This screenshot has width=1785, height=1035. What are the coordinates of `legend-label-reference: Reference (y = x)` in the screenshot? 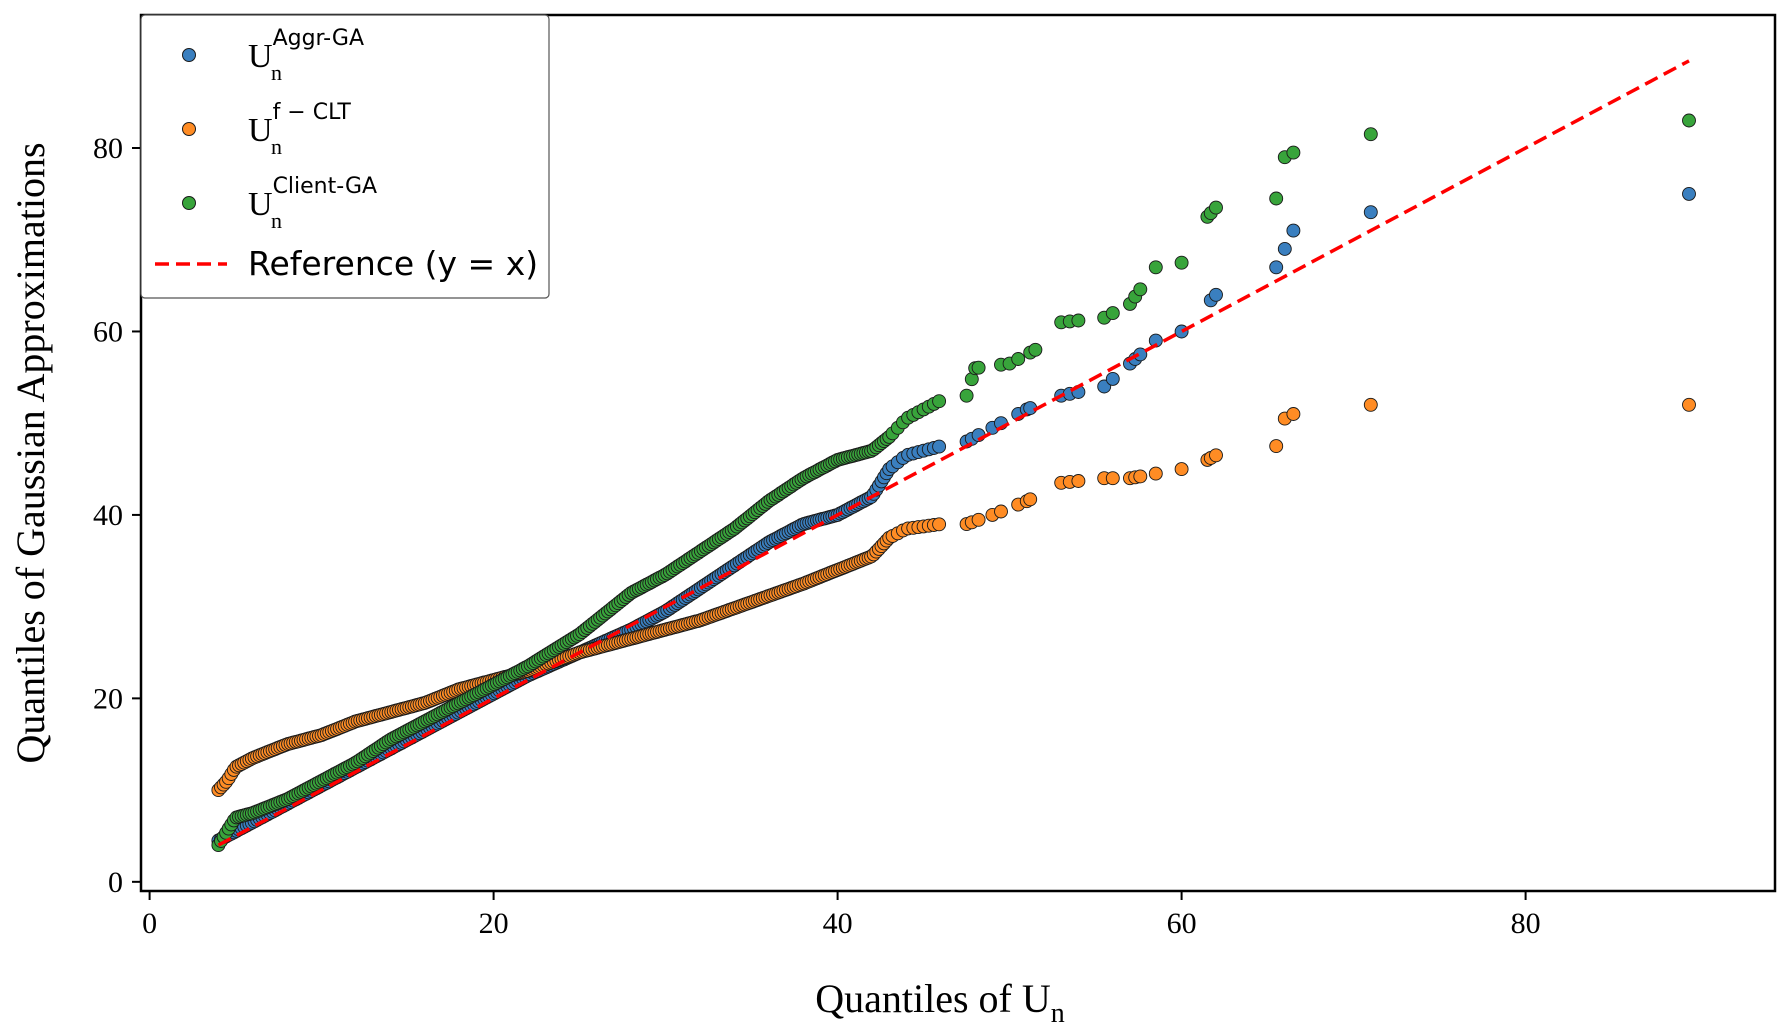 It's located at (393, 263).